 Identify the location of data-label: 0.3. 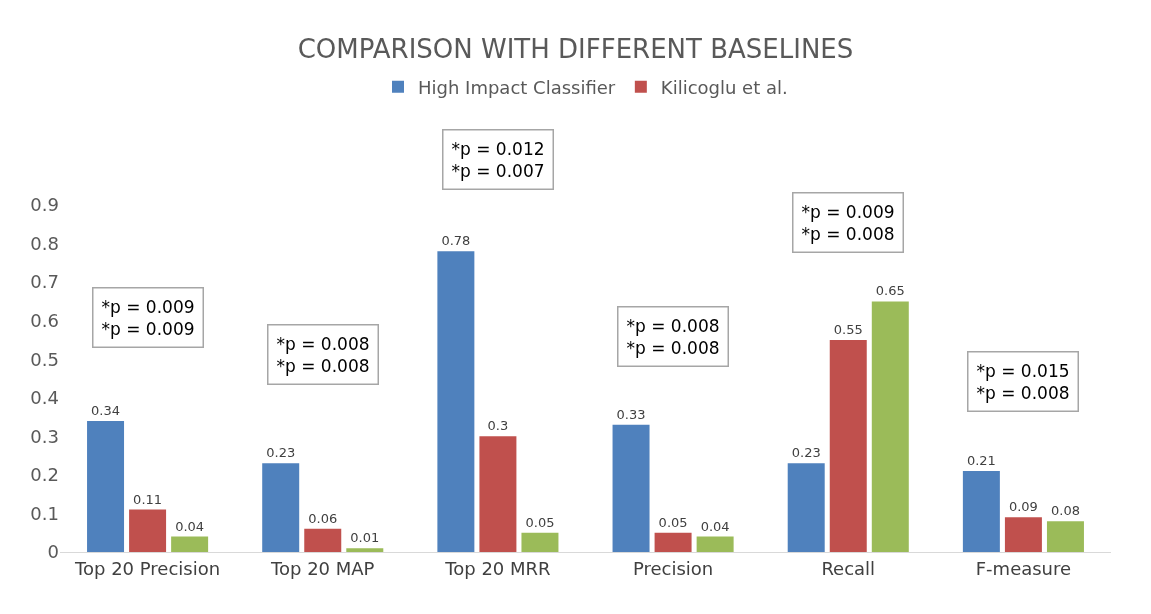
(498, 426).